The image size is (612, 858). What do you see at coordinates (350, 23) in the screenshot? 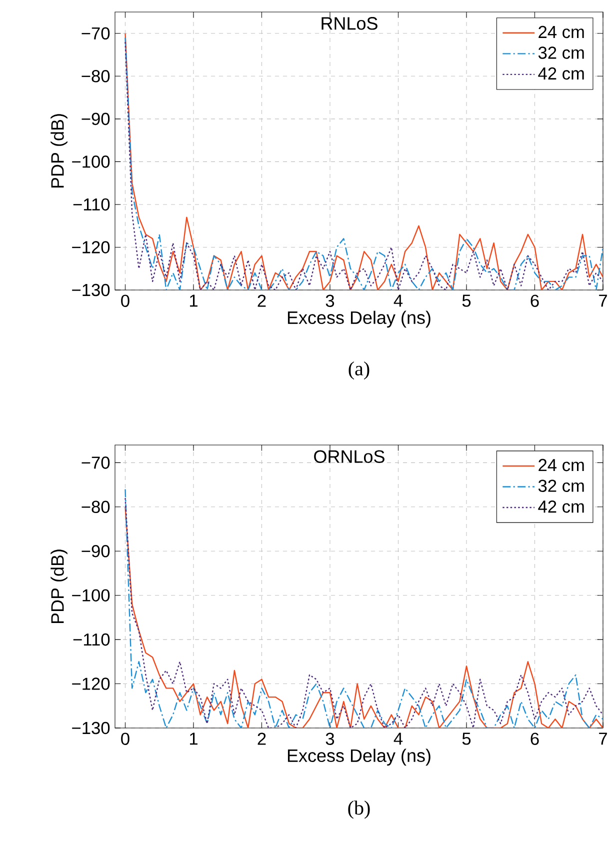
I see `chart-title: RNLoS` at bounding box center [350, 23].